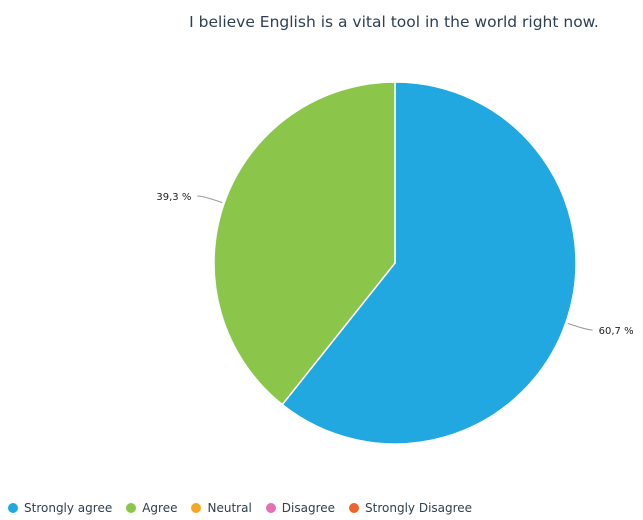 The image size is (643, 520). What do you see at coordinates (419, 508) in the screenshot?
I see `legend-label: Strongly Disagree` at bounding box center [419, 508].